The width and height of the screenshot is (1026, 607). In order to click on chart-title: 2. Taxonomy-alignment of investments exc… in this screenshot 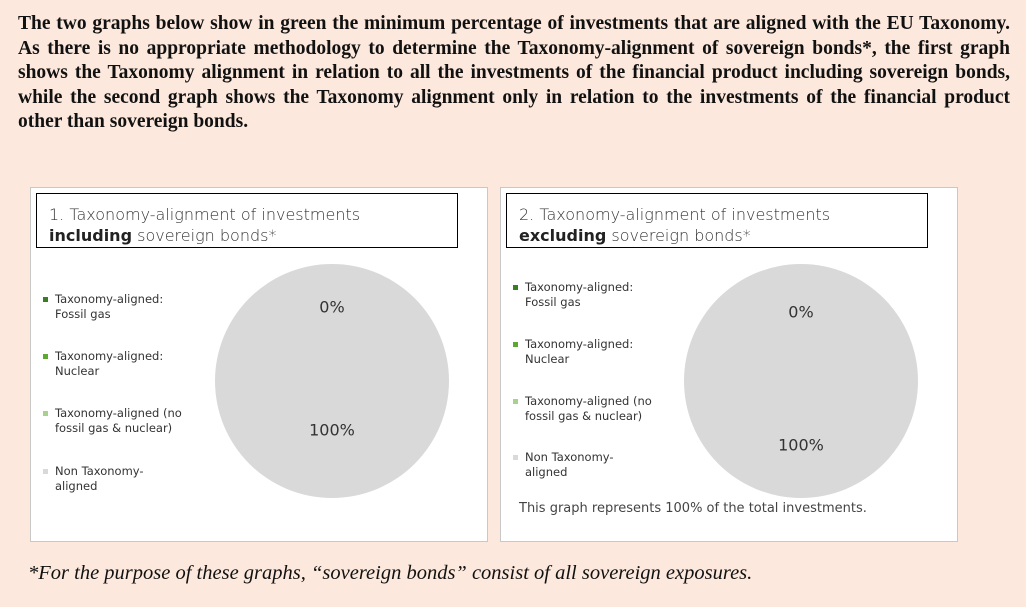, I will do `click(717, 220)`.